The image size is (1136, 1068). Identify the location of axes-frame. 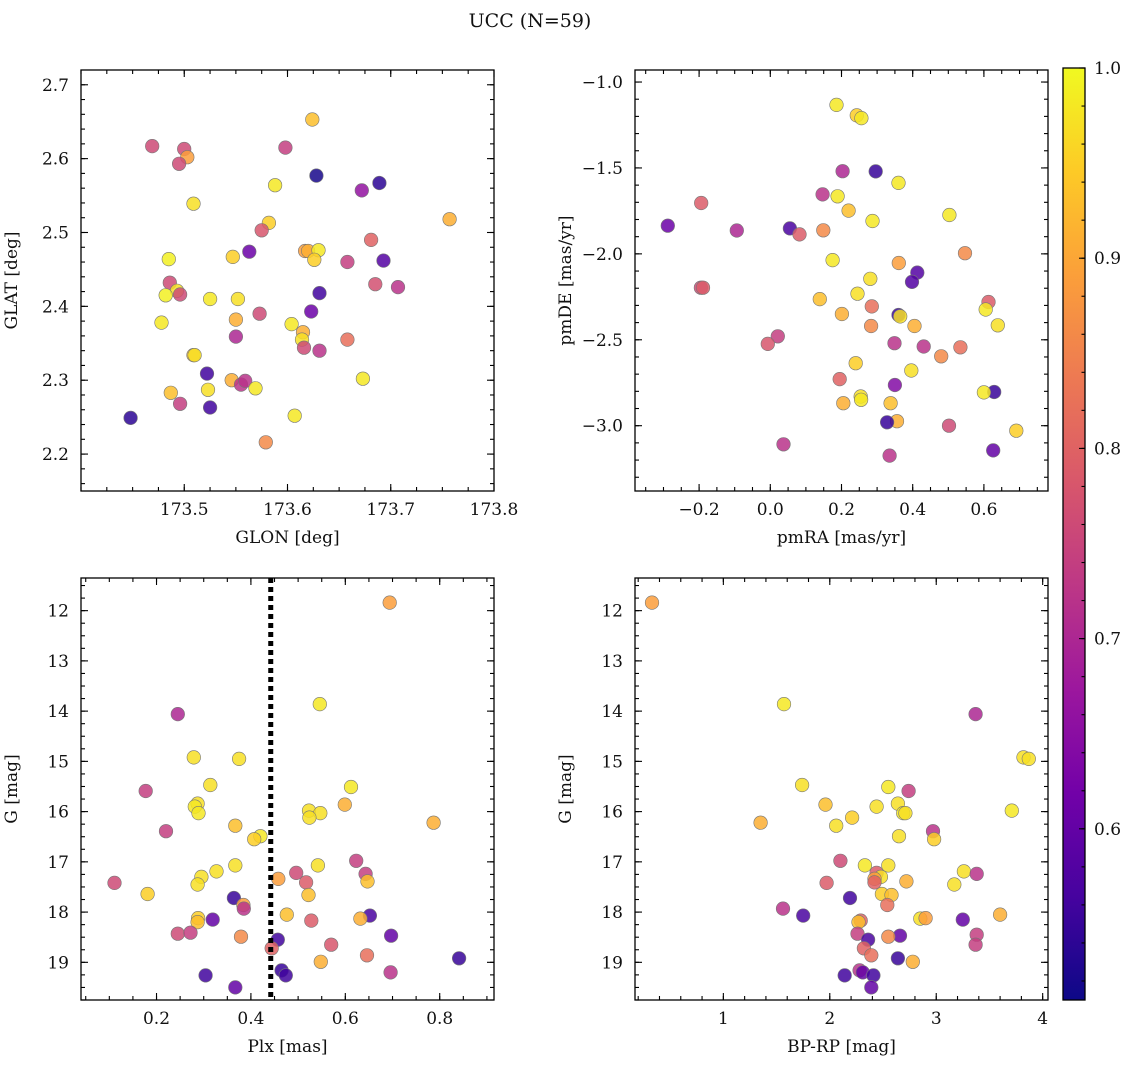
(841, 789).